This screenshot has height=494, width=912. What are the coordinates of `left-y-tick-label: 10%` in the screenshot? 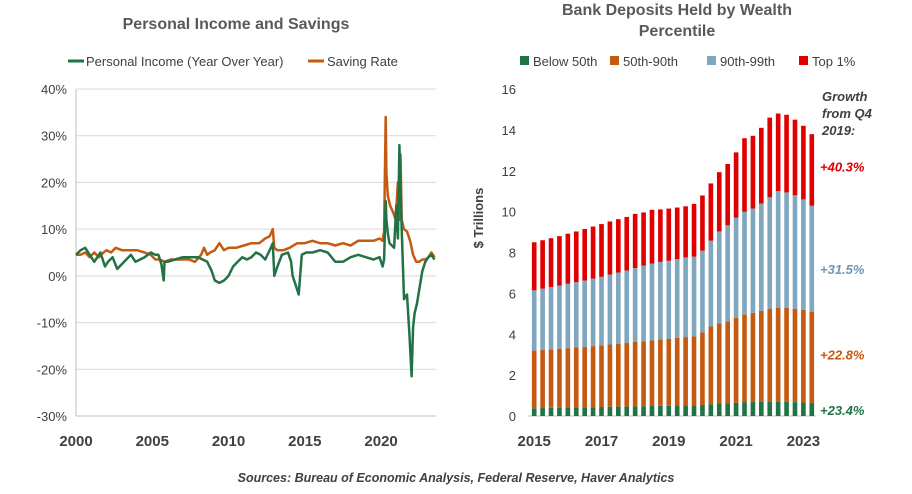 It's located at (54, 229).